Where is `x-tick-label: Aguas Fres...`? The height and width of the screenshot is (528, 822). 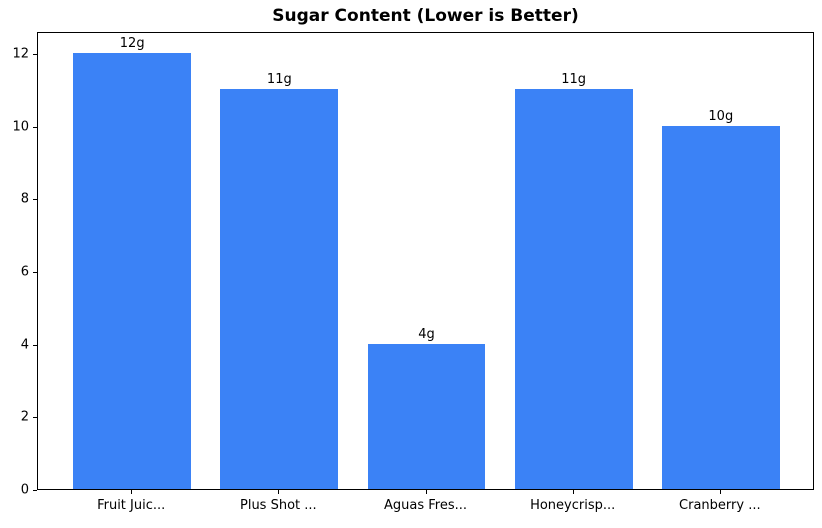 x-tick-label: Aguas Fres... is located at coordinates (425, 505).